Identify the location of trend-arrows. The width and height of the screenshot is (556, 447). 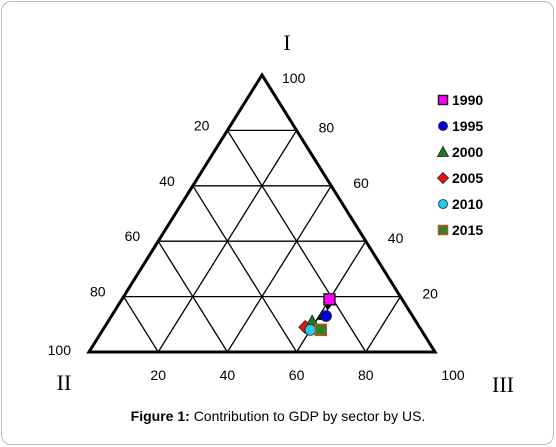
(324, 311).